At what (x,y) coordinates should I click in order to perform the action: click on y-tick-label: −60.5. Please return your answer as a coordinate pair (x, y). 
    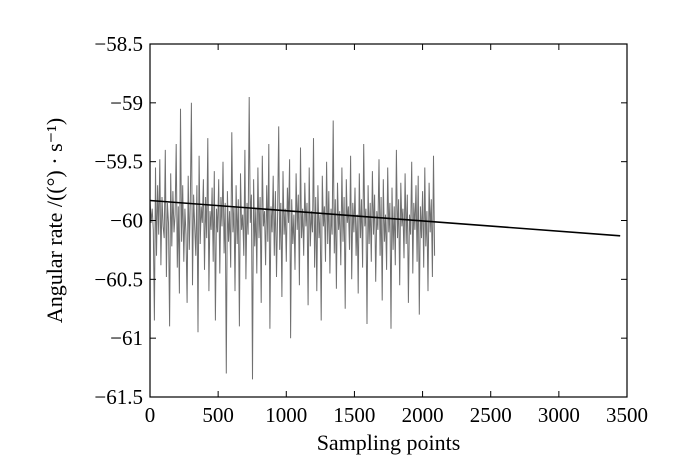
    Looking at the image, I should click on (118, 279).